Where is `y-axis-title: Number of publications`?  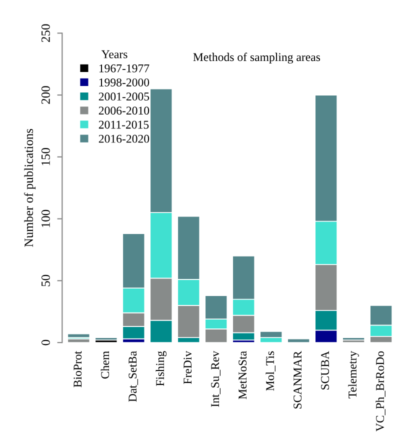
y-axis-title: Number of publications is located at coordinates (30, 187).